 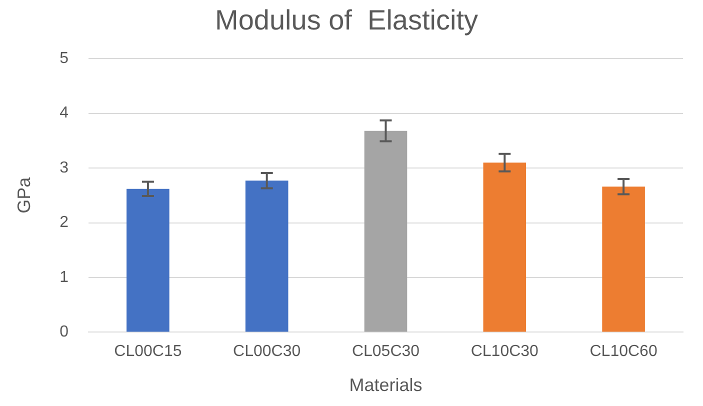 I want to click on y-tick-label: 1, so click(x=64, y=277).